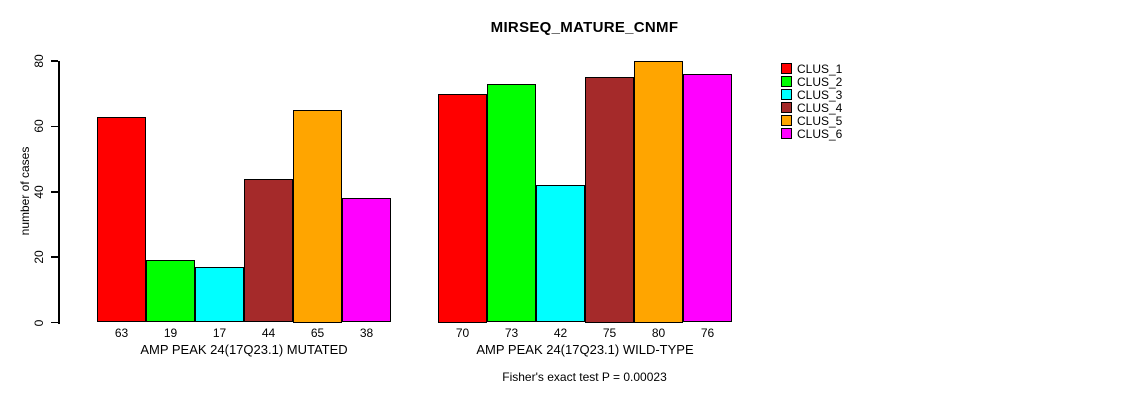  What do you see at coordinates (244, 349) in the screenshot?
I see `category-label: AMP PEAK 24(17Q23.1) MUTATED` at bounding box center [244, 349].